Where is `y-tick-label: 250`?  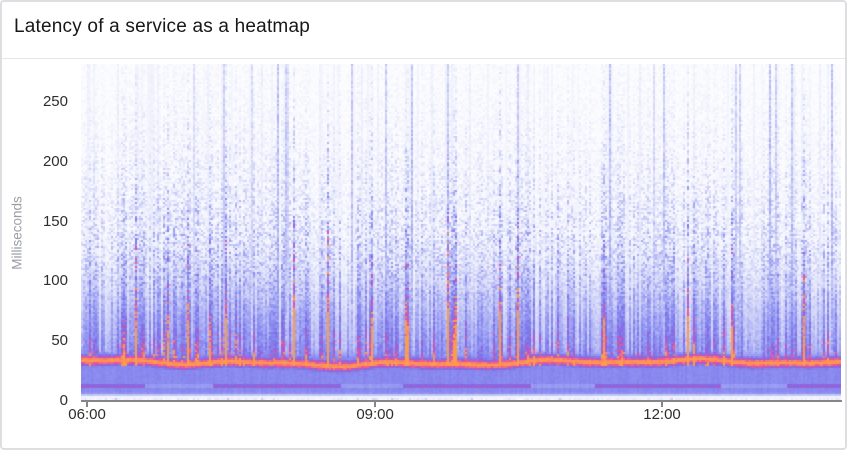
y-tick-label: 250 is located at coordinates (55, 102).